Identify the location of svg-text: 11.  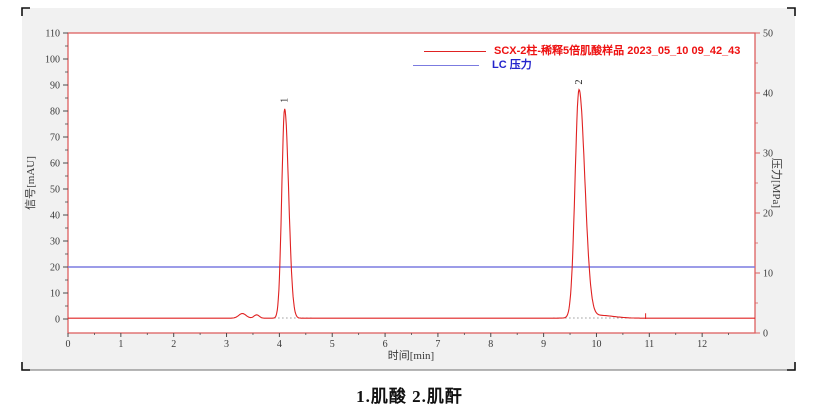
(649, 344).